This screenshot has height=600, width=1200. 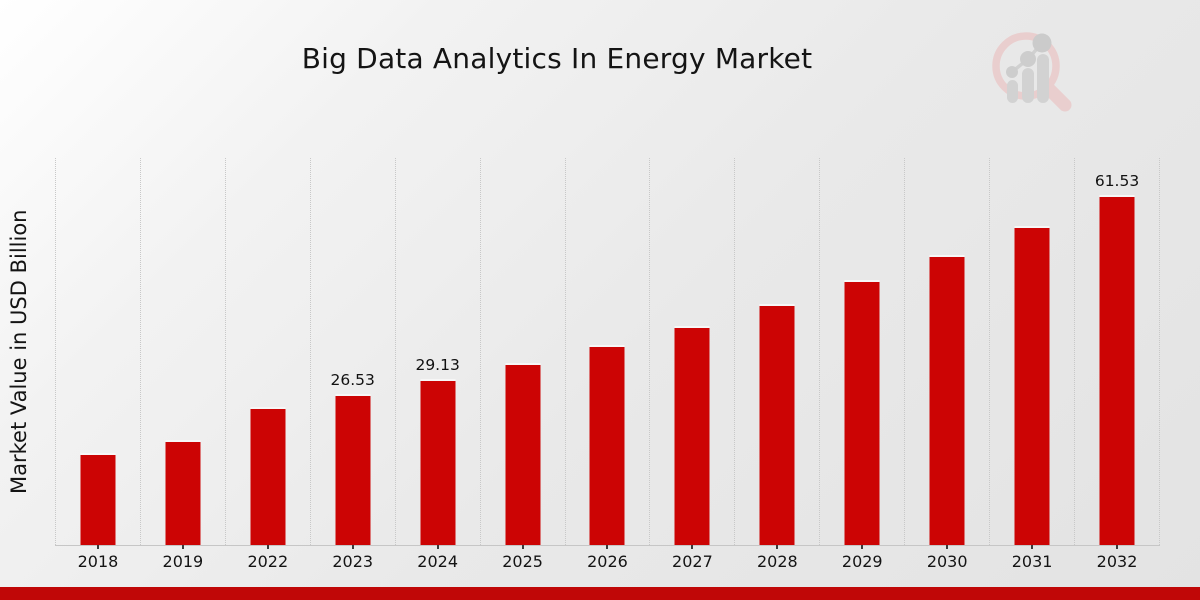 I want to click on category-column: 29.13 2024, so click(x=437, y=364).